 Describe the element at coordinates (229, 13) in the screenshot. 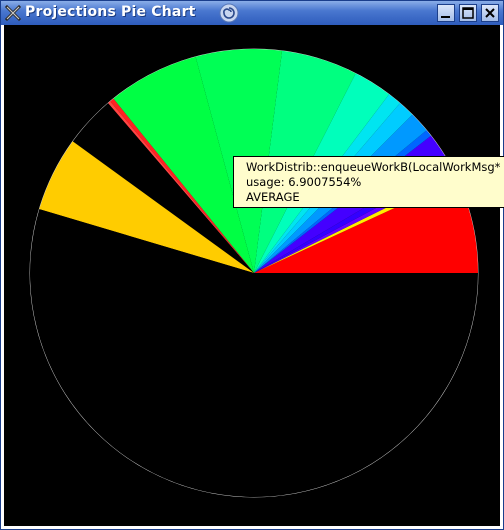

I see `swirl-icon` at that location.